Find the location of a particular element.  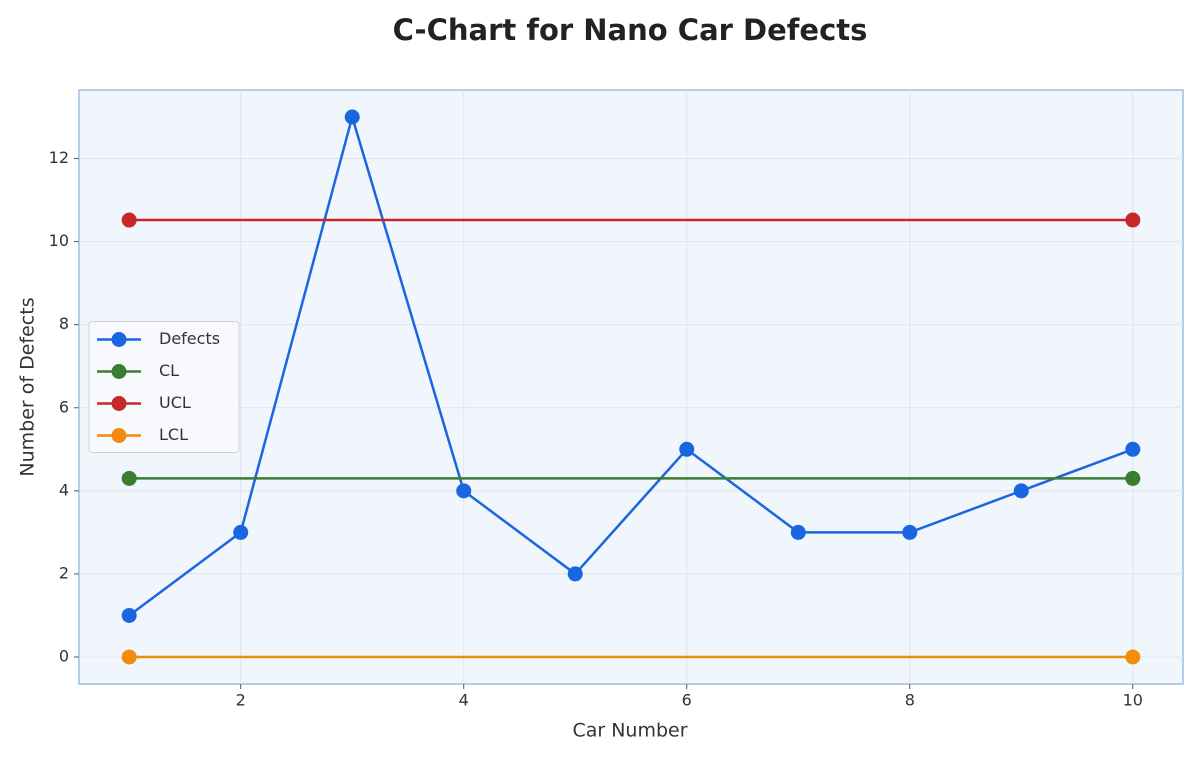

legend-label: Defects is located at coordinates (189, 338).